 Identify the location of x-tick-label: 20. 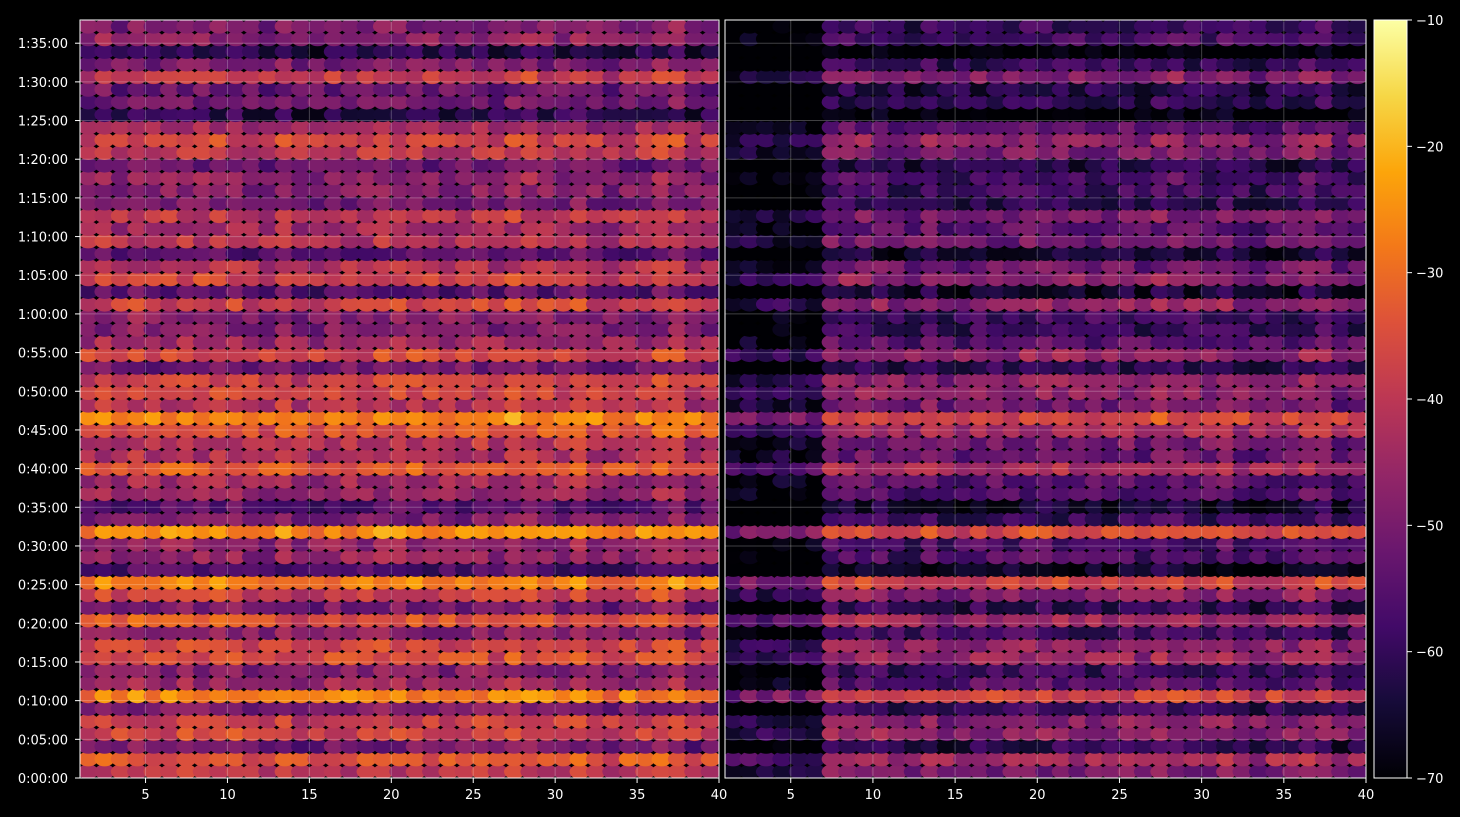
(391, 795).